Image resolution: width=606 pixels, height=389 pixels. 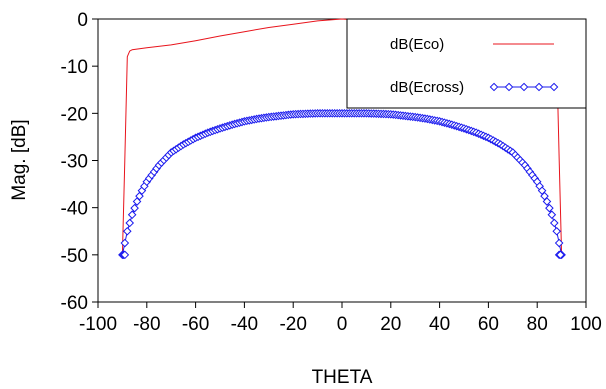 What do you see at coordinates (488, 324) in the screenshot?
I see `x-tick-label: 60` at bounding box center [488, 324].